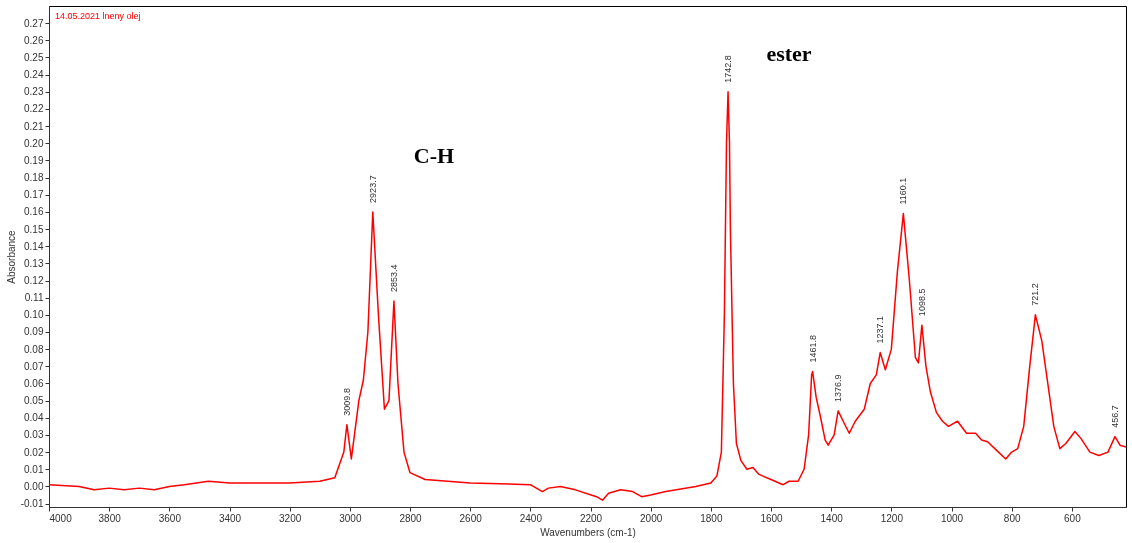 Image resolution: width=1132 pixels, height=543 pixels. I want to click on x-axis-title: Wavenumbers (cm-1), so click(588, 532).